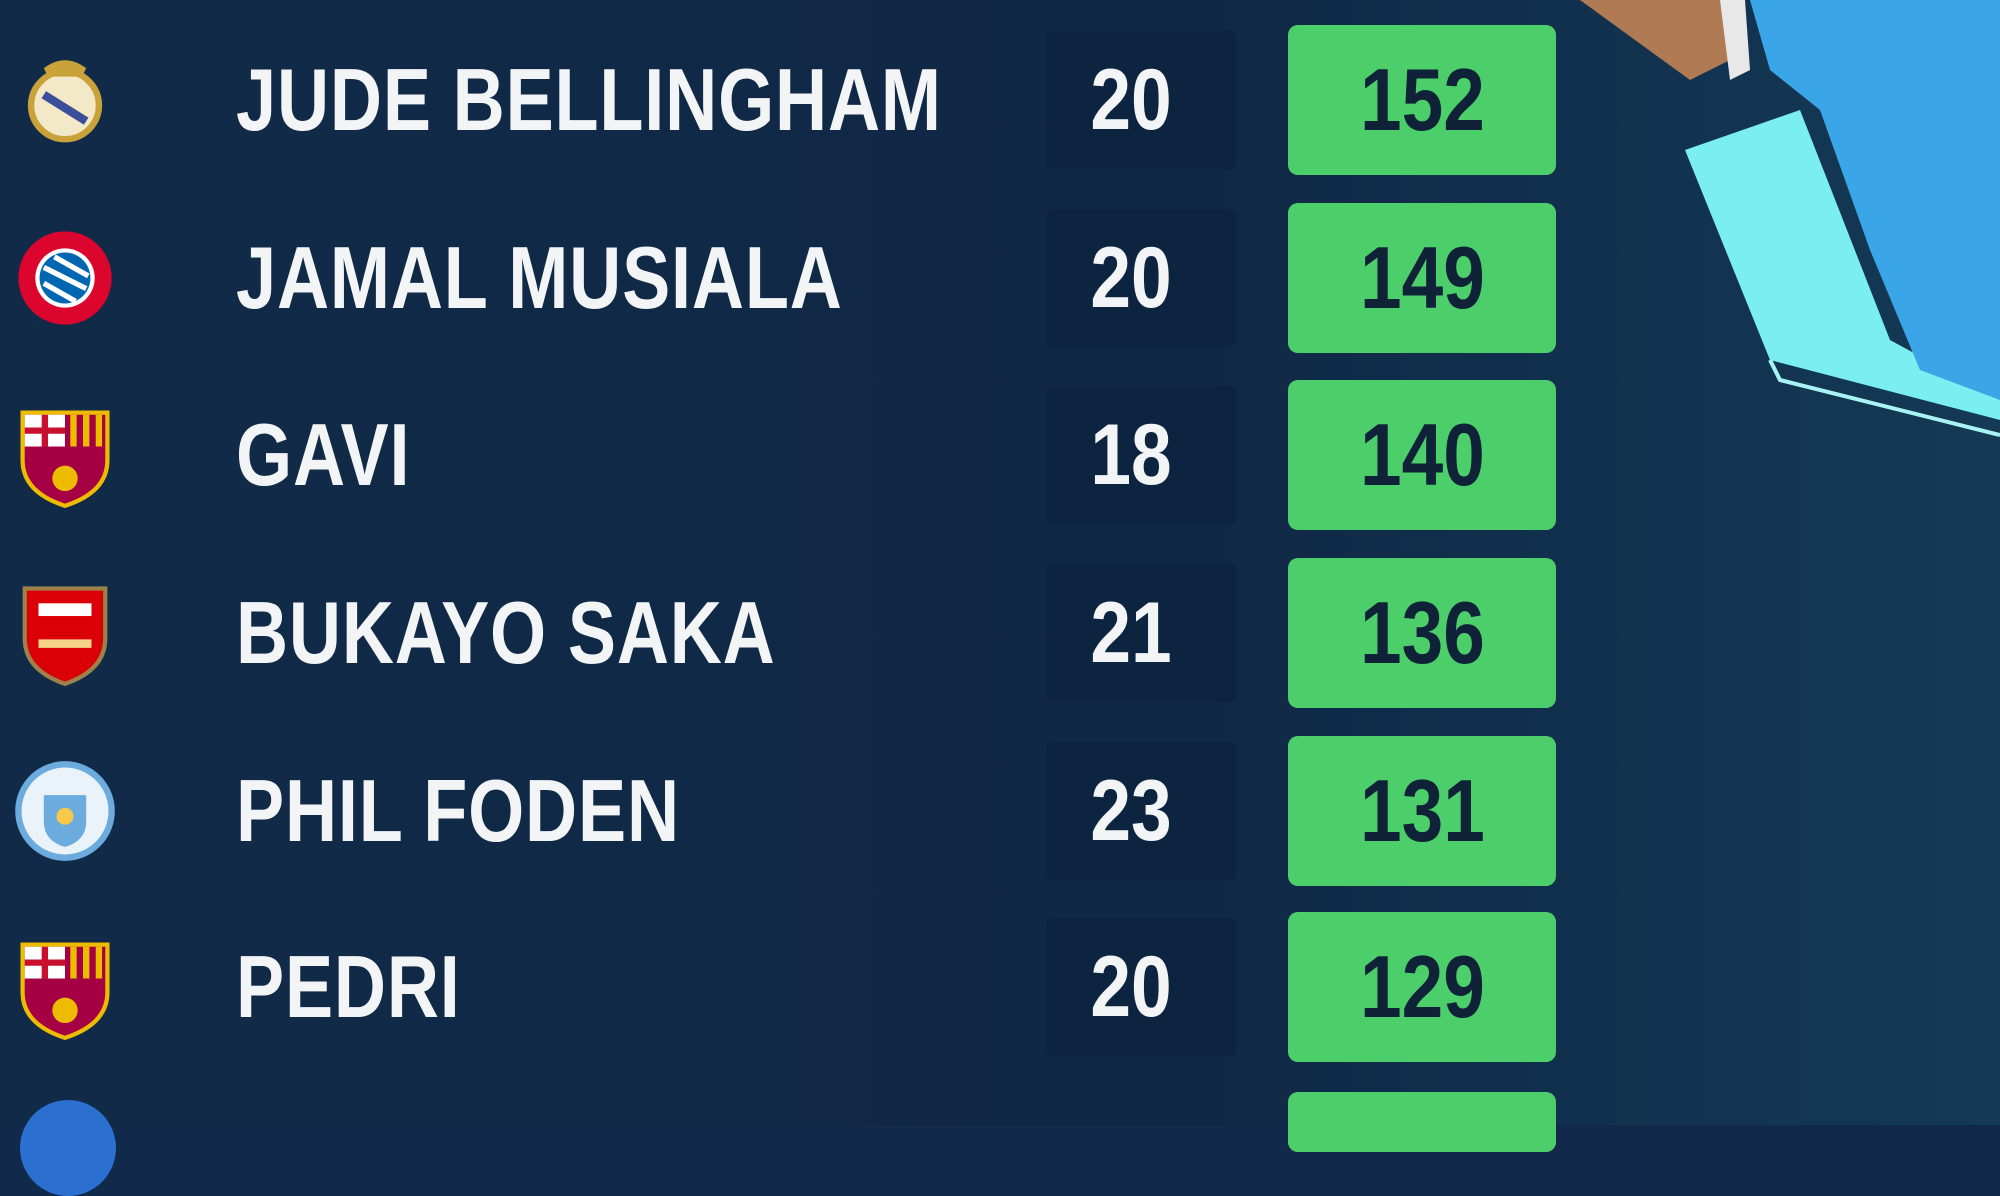 The height and width of the screenshot is (1196, 2000). Describe the element at coordinates (1131, 455) in the screenshot. I see `player-age: 18` at that location.